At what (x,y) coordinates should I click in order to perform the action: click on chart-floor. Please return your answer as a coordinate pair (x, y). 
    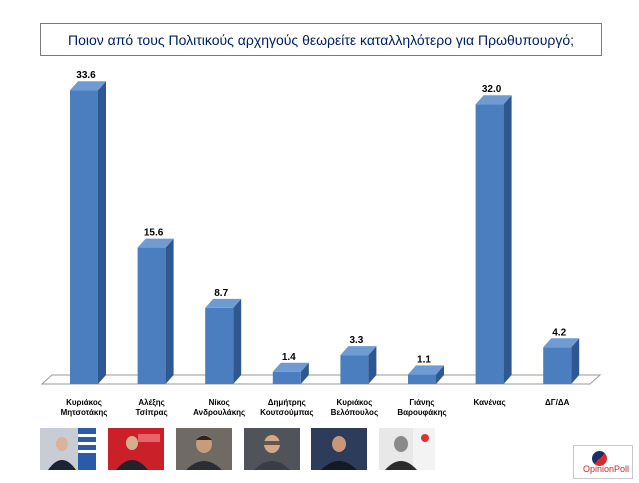
    Looking at the image, I should click on (321, 379).